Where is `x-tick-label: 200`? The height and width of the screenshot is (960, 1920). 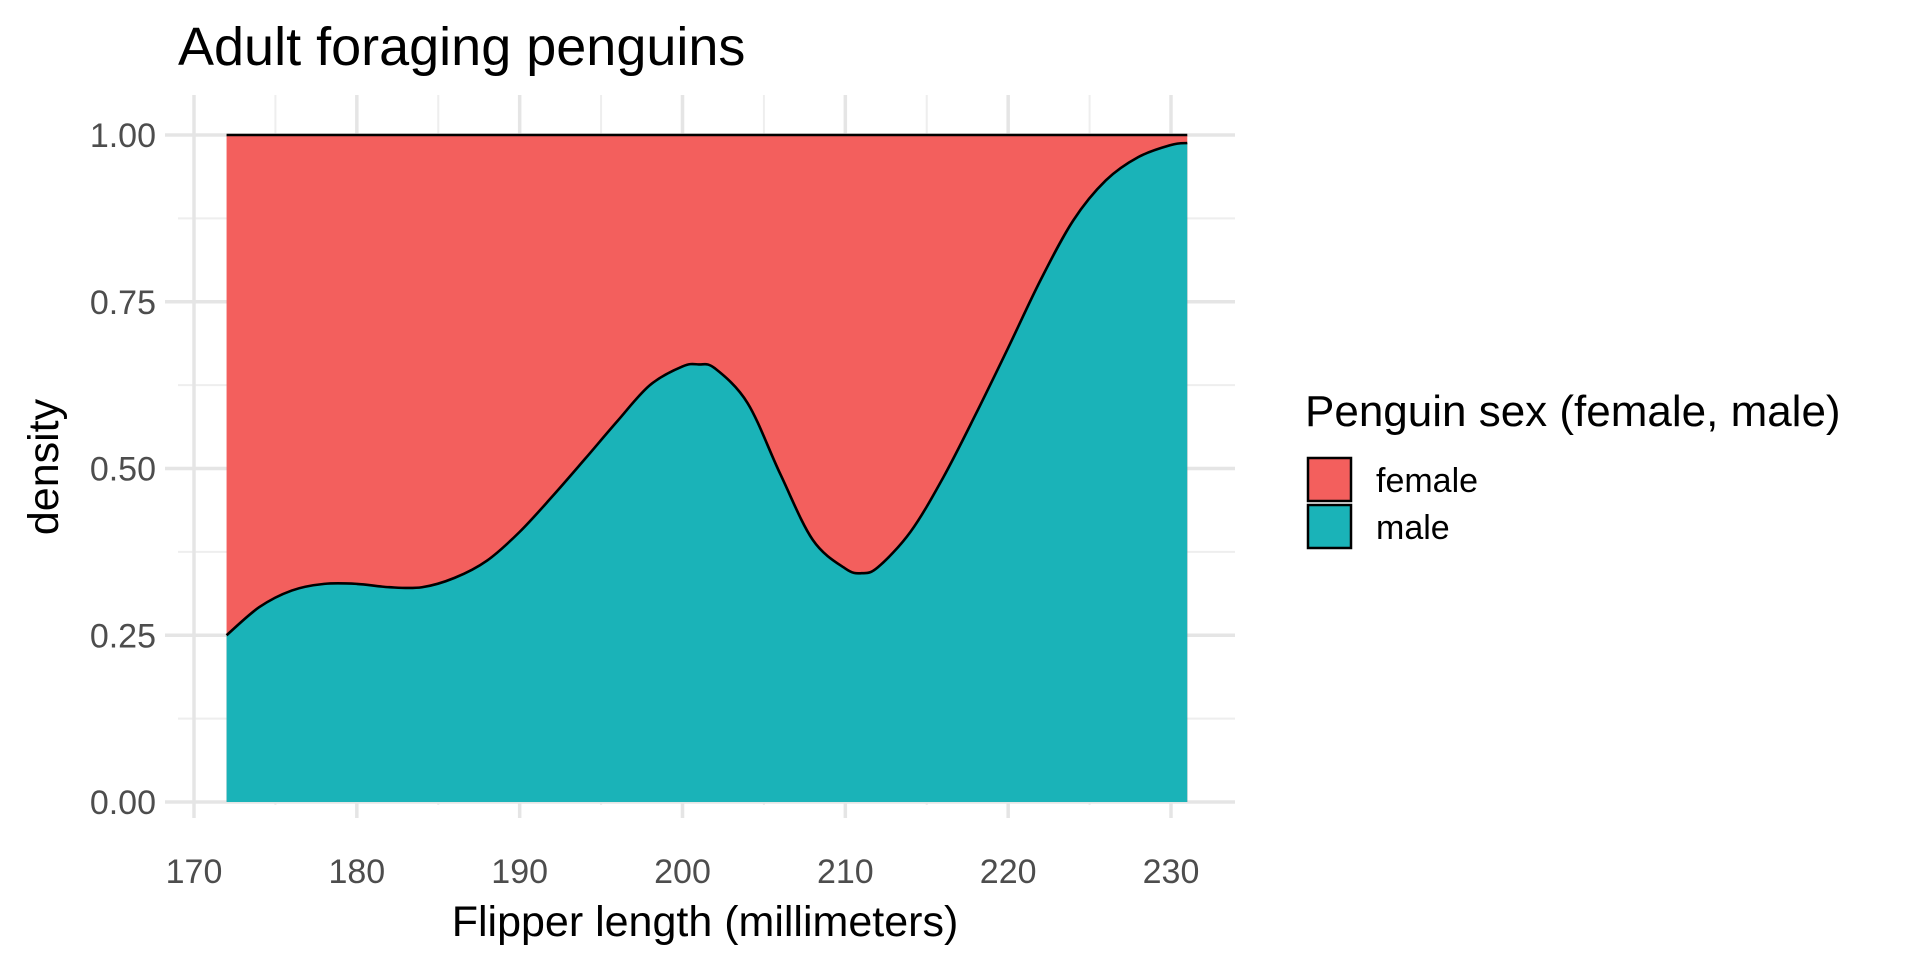
x-tick-label: 200 is located at coordinates (682, 872).